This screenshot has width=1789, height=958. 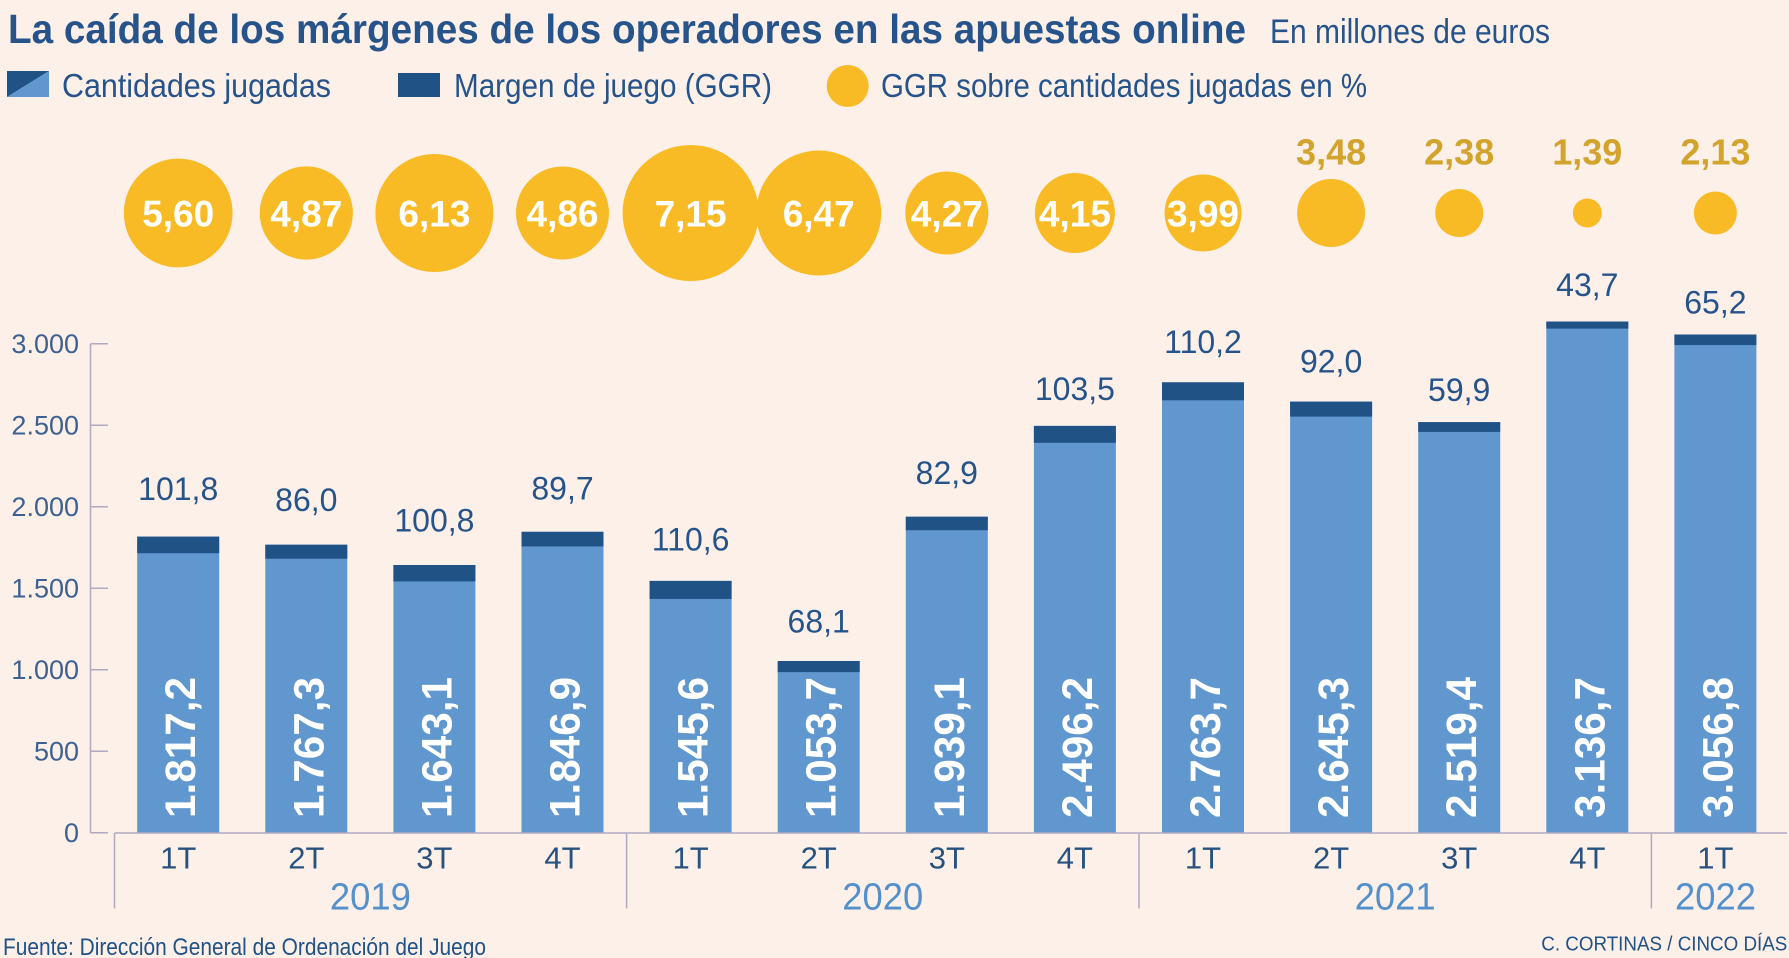 I want to click on svg-text: En millones de euros, so click(x=1410, y=32).